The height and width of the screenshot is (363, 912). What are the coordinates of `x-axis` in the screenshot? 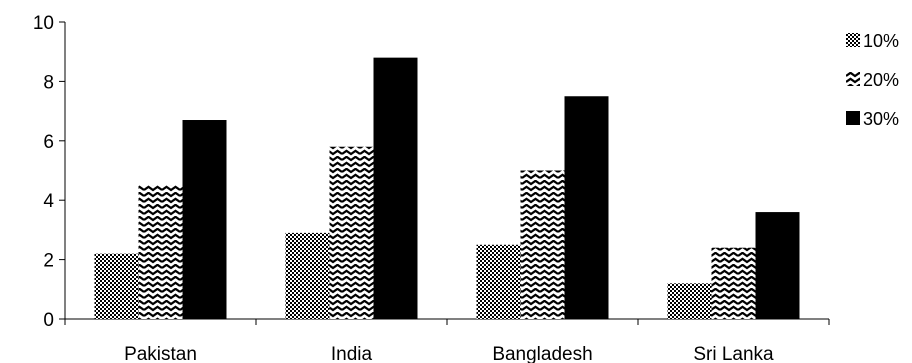 It's located at (447, 321).